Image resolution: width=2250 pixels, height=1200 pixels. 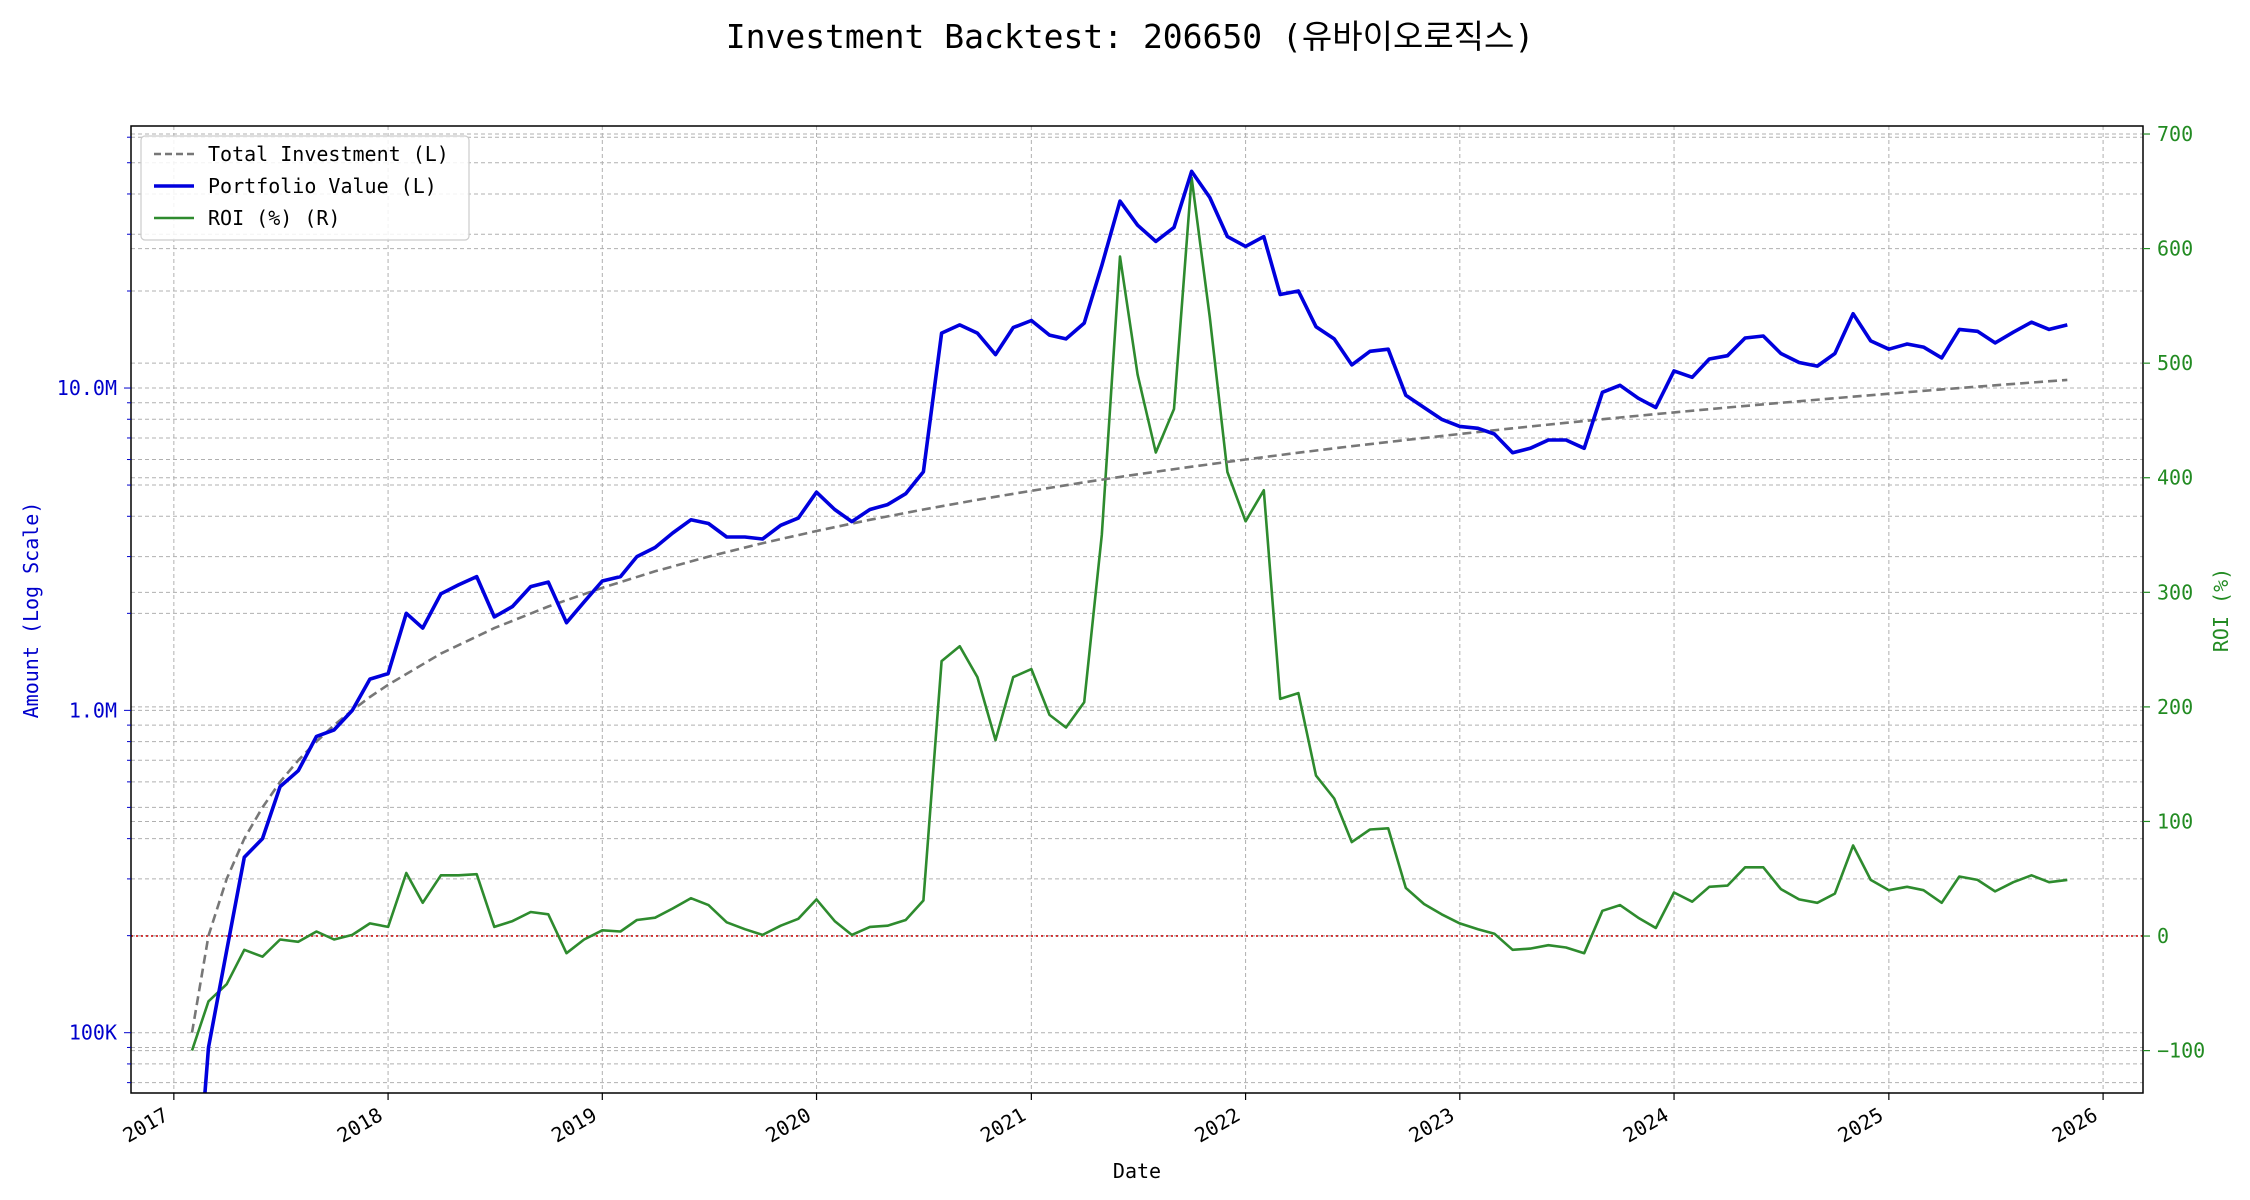 I want to click on legend-entry: Portfolio Value (L), so click(x=322, y=186).